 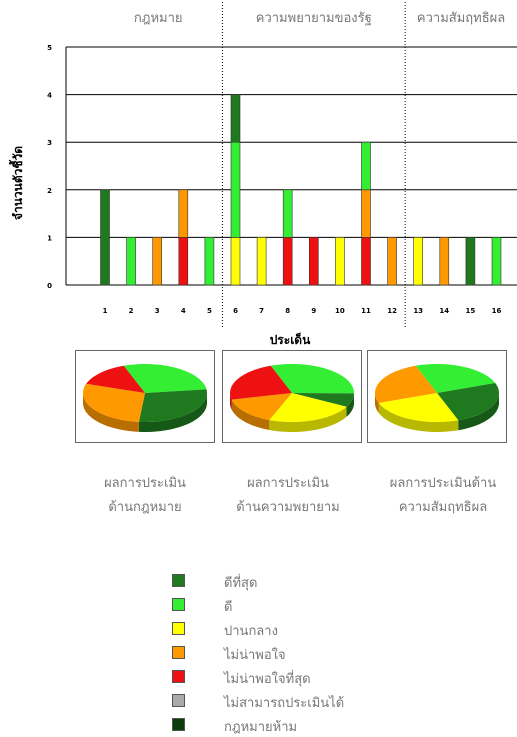 What do you see at coordinates (282, 606) in the screenshot?
I see `legend-item-good: ดี` at bounding box center [282, 606].